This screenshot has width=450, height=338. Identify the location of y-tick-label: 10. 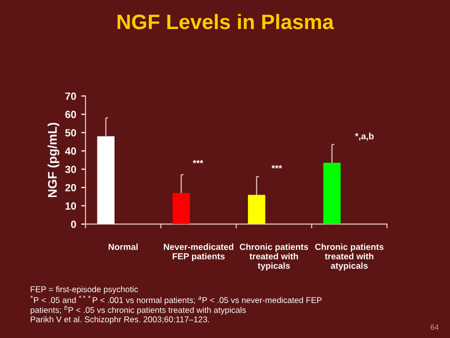
(71, 206).